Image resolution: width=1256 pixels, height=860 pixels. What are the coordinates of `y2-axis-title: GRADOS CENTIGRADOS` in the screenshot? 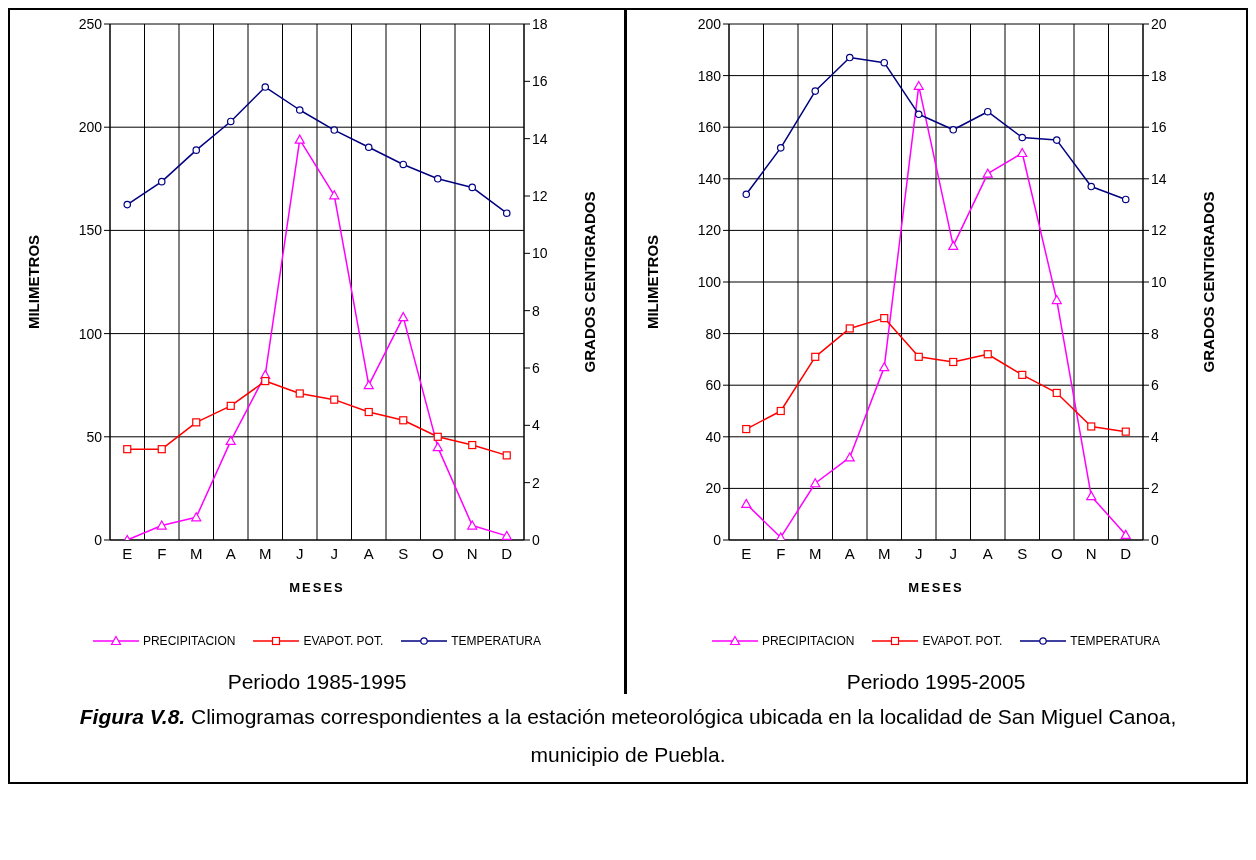 It's located at (1209, 282).